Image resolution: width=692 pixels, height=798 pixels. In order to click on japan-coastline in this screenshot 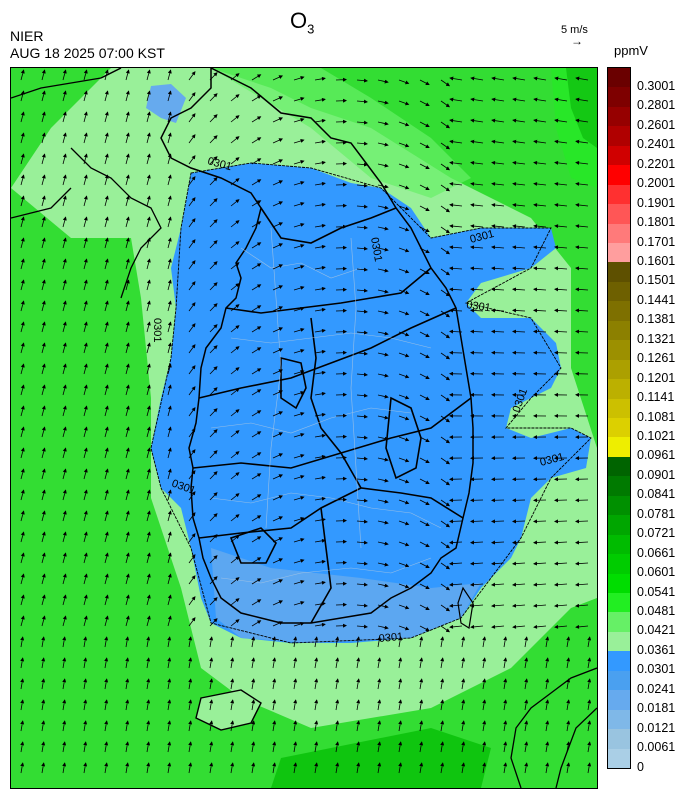, I will do `click(553, 727)`.